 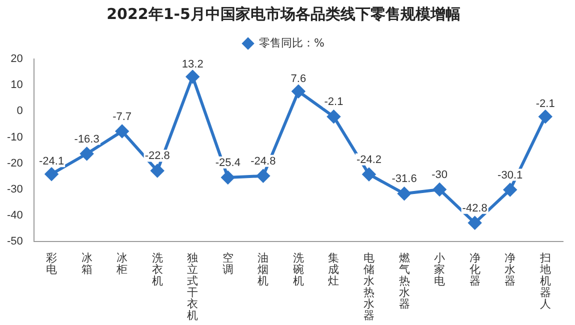 I want to click on x-tick-label: 彩电, so click(x=52, y=263).